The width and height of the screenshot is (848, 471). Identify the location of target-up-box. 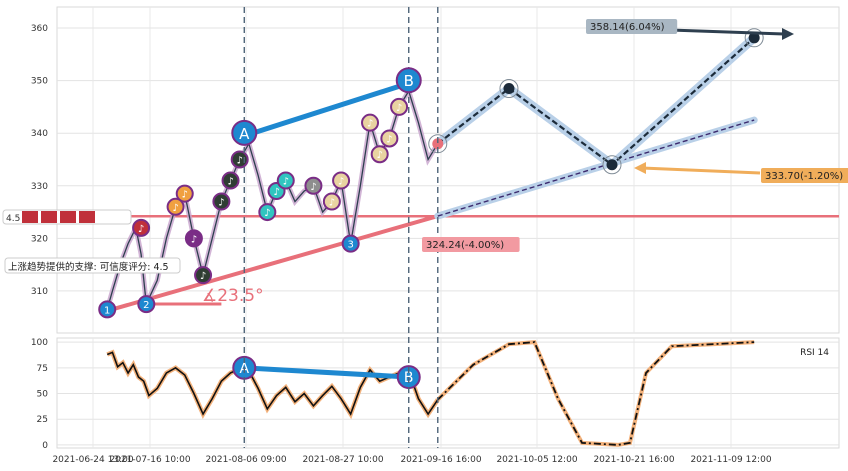
(632, 26).